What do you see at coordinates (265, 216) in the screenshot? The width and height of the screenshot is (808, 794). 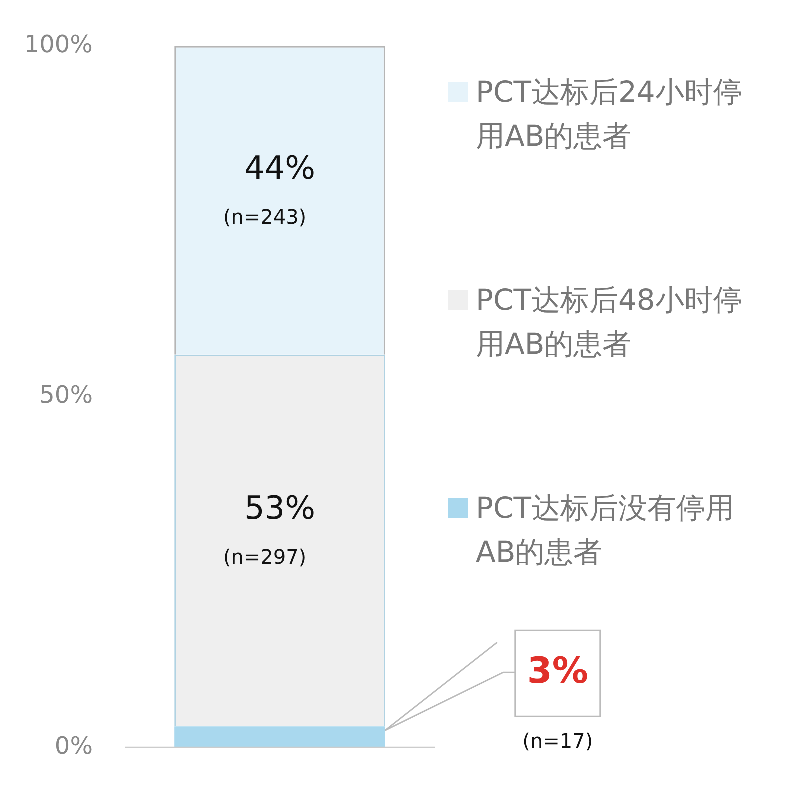 I see `annotation: (n=243)` at bounding box center [265, 216].